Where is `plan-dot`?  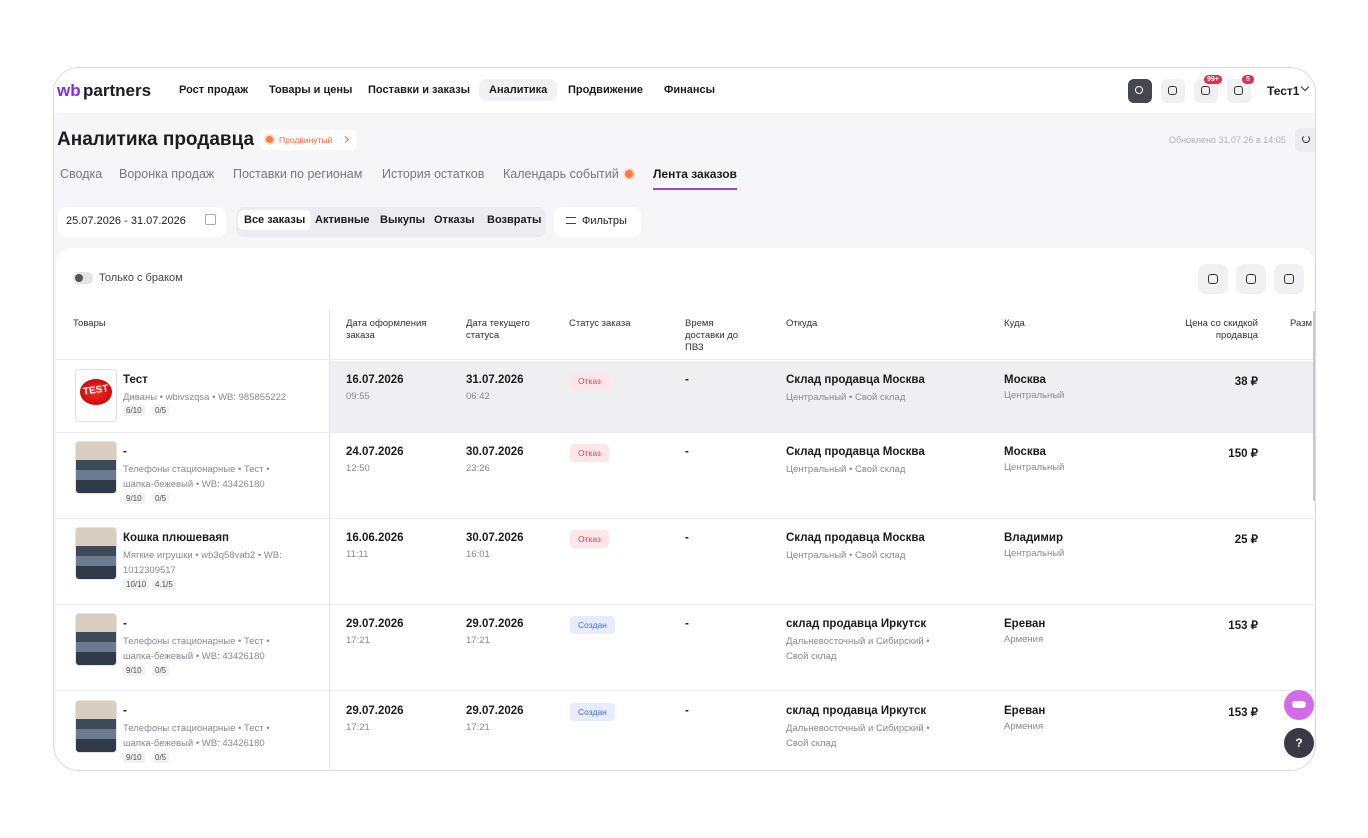 plan-dot is located at coordinates (269, 139).